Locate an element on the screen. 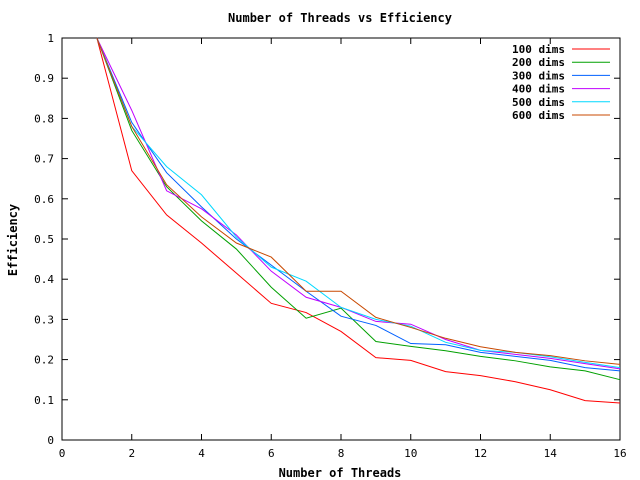 The image size is (640, 480). y-tick-label: 0.3 is located at coordinates (44, 319).